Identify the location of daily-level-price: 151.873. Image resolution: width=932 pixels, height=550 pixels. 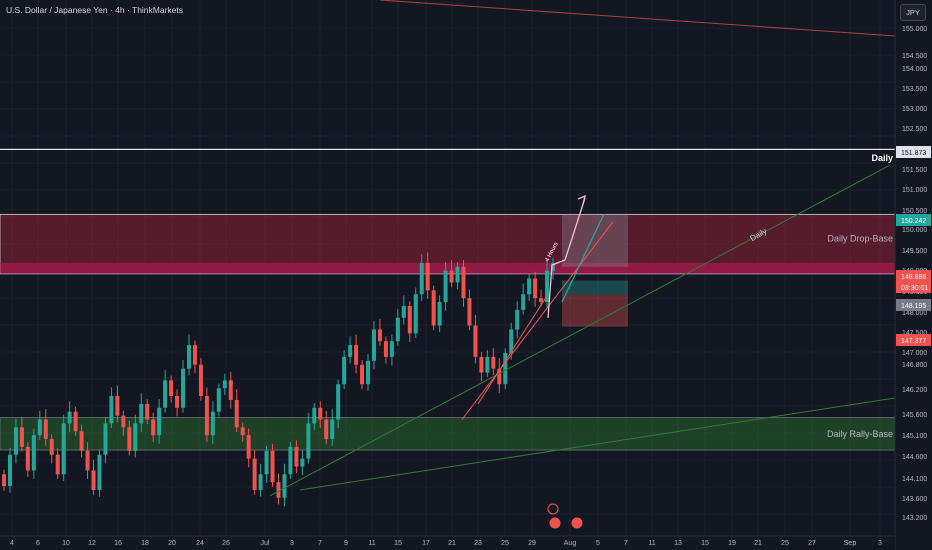
(913, 153).